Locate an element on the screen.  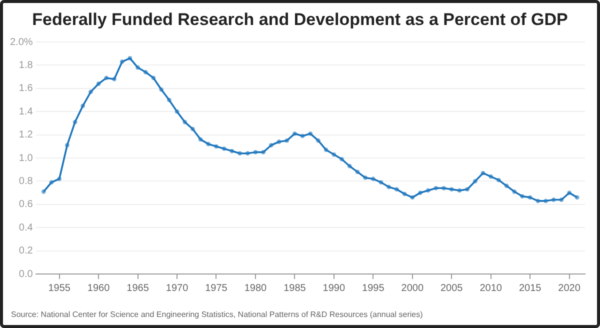
y-tick-label: 1.2 is located at coordinates (26, 135).